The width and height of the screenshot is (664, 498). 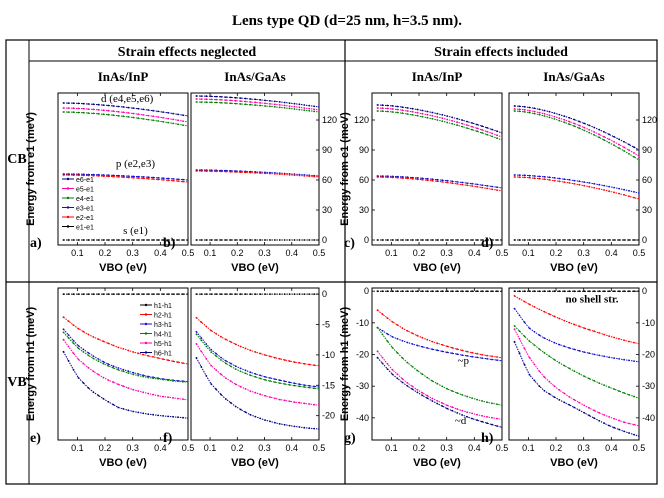 What do you see at coordinates (576, 364) in the screenshot?
I see `series-group-h` at bounding box center [576, 364].